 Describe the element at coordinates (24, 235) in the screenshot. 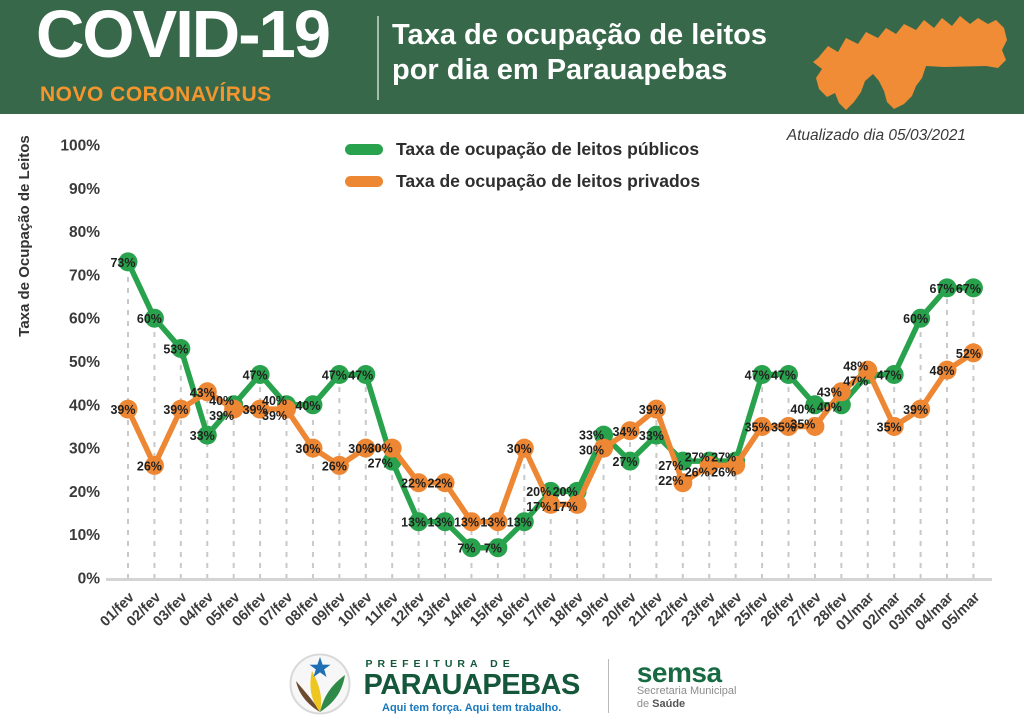

I see `y-axis-title: Taxa de Ocupação de Leitos` at that location.